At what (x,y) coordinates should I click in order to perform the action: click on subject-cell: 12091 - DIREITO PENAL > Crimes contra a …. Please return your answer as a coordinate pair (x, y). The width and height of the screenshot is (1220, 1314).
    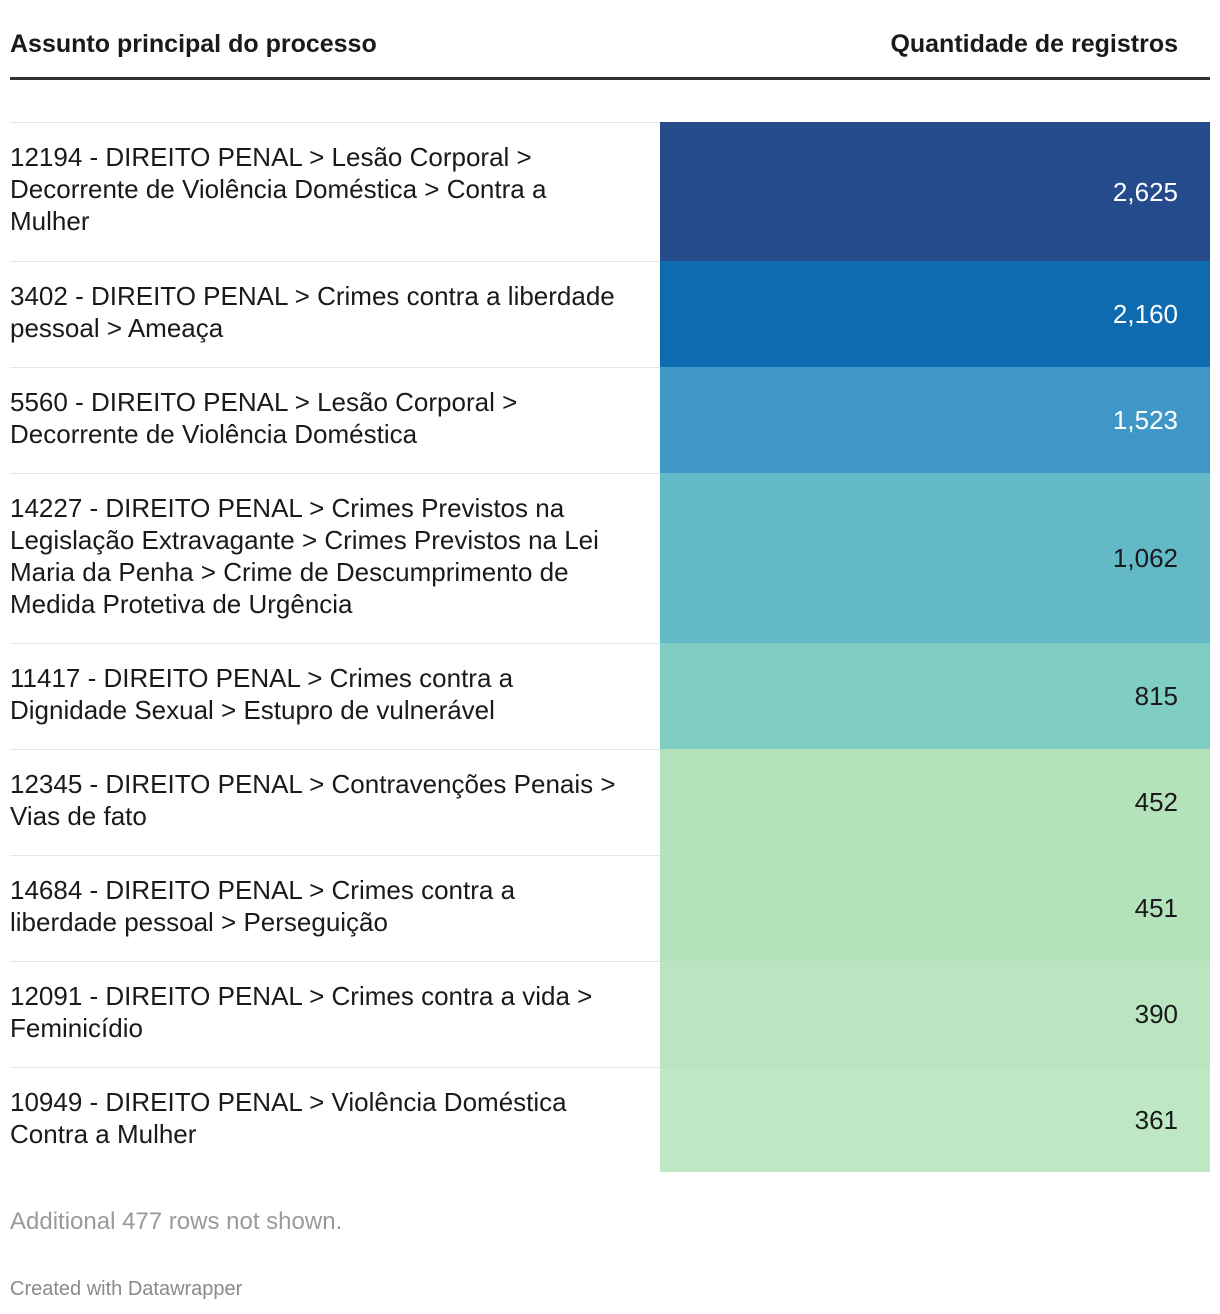
    Looking at the image, I should click on (301, 1012).